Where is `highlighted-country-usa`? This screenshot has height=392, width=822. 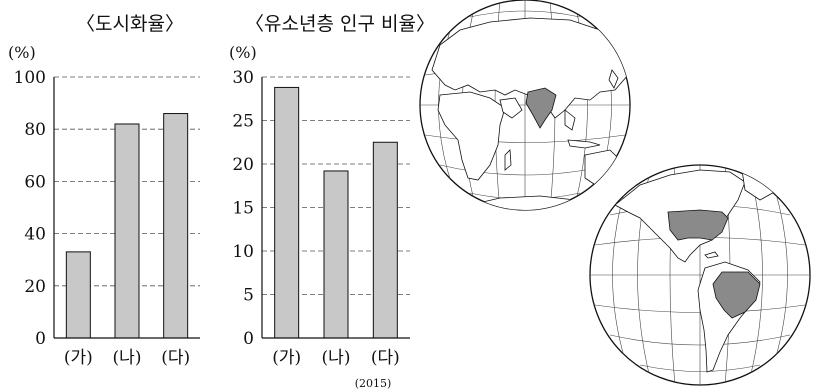 highlighted-country-usa is located at coordinates (698, 225).